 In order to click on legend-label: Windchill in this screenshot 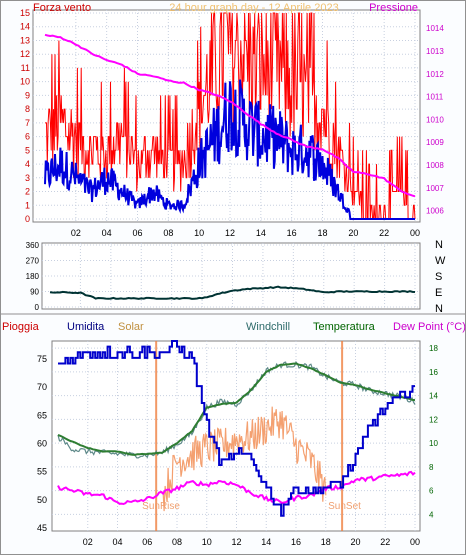, I will do `click(268, 327)`.